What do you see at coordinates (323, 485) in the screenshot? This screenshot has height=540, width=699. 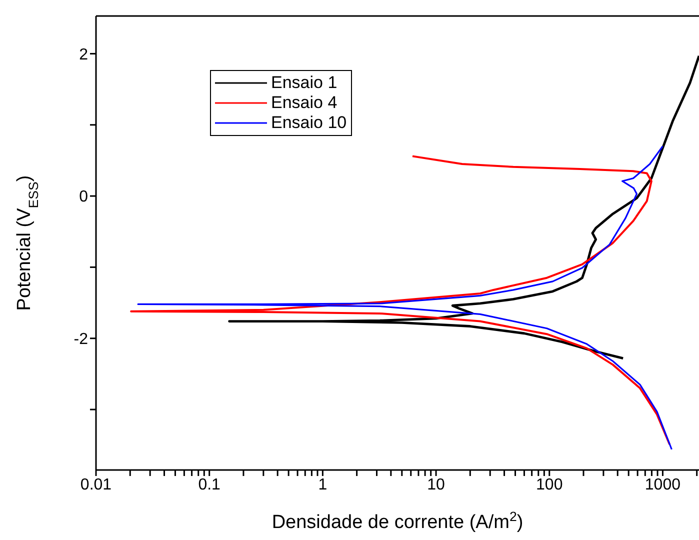 I see `x-tick-label: 1` at bounding box center [323, 485].